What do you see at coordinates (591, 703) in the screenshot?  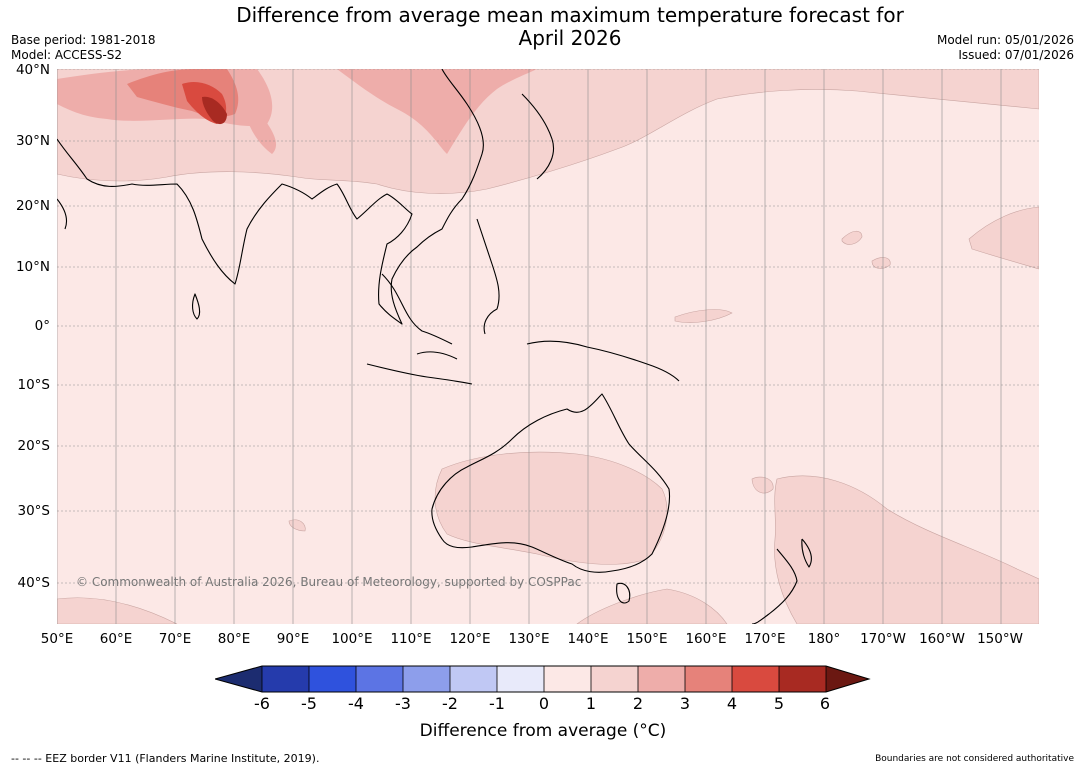 I see `colorbar-tick: 1` at bounding box center [591, 703].